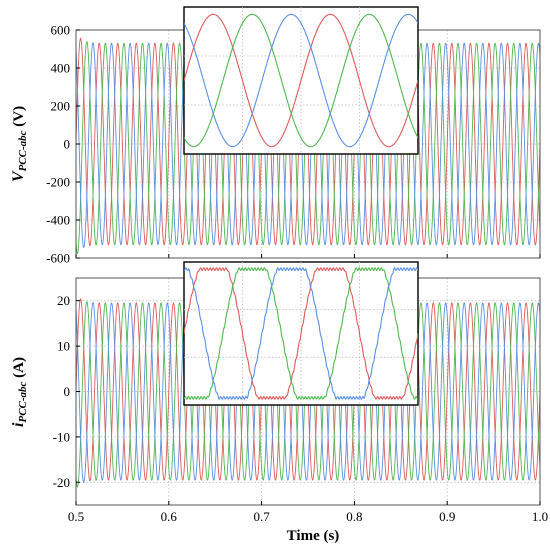 The height and width of the screenshot is (550, 550). I want to click on y-axis-label: VPCC-abc (V), so click(19, 144).